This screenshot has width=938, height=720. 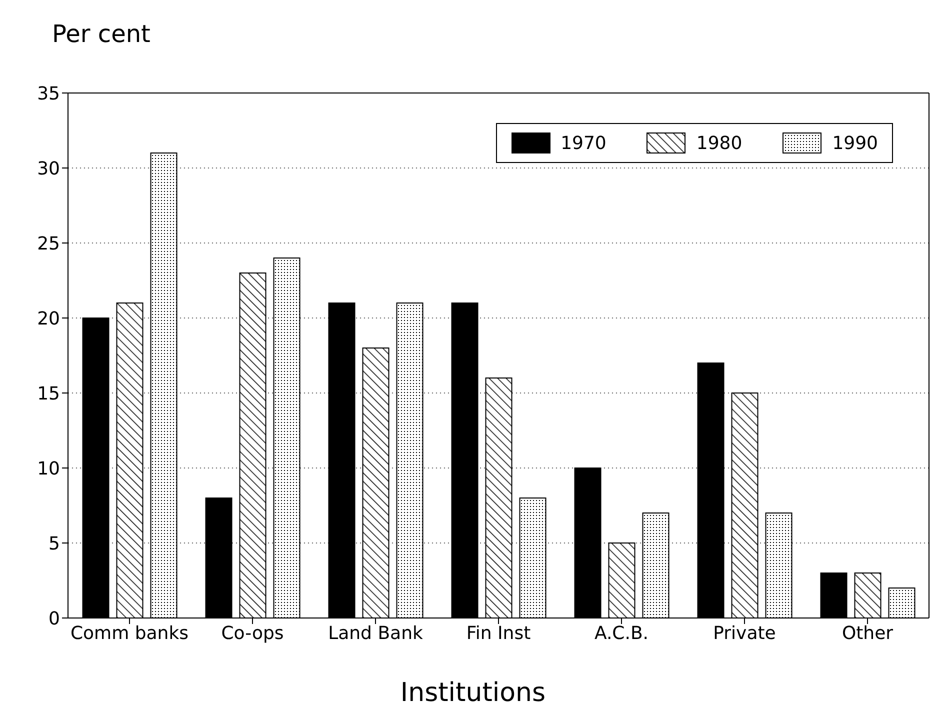 I want to click on legend-label: 1980, so click(x=719, y=143).